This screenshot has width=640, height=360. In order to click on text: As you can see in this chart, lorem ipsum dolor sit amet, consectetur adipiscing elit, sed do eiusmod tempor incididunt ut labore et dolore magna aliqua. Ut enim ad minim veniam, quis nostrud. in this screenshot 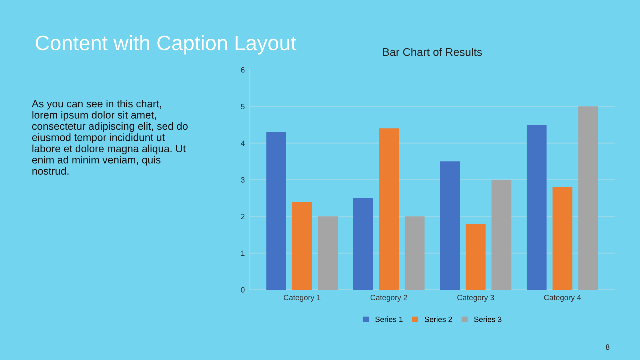, I will do `click(110, 137)`.